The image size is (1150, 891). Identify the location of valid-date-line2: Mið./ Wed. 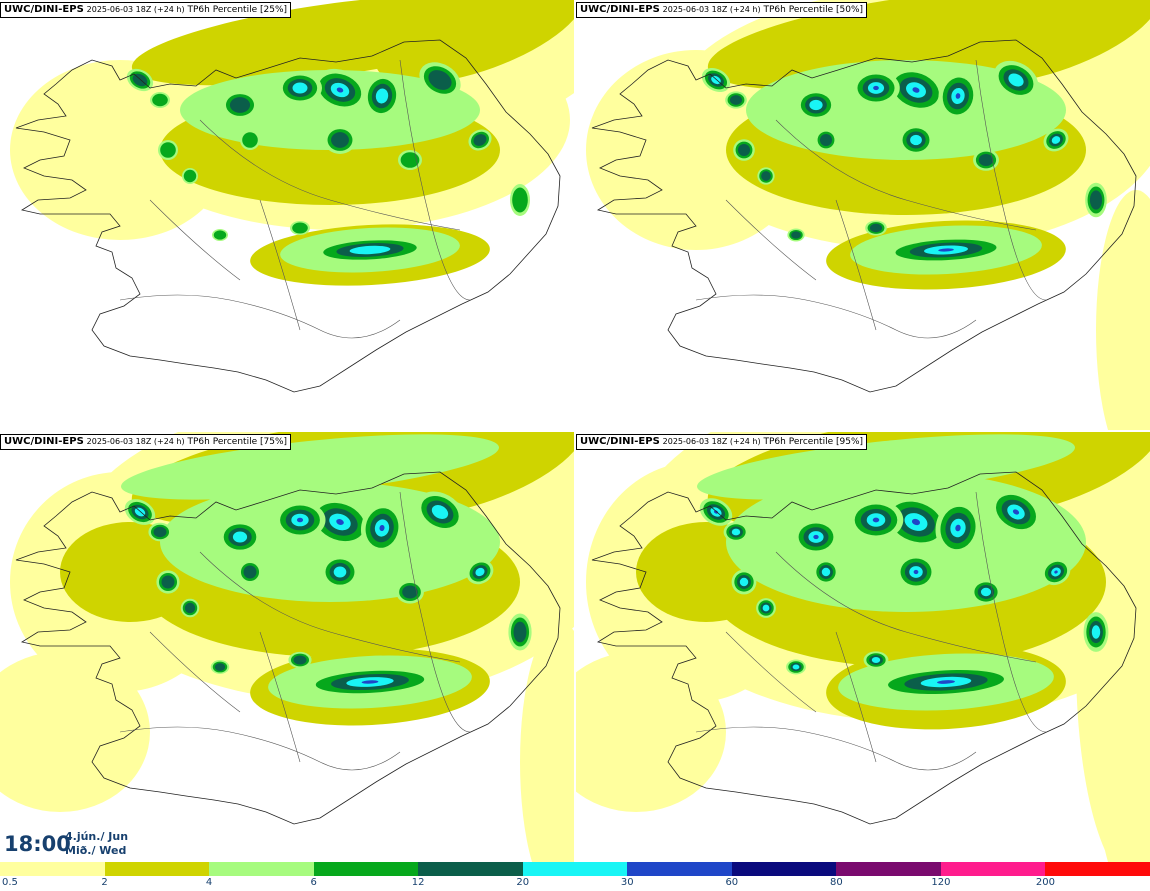
(96, 850).